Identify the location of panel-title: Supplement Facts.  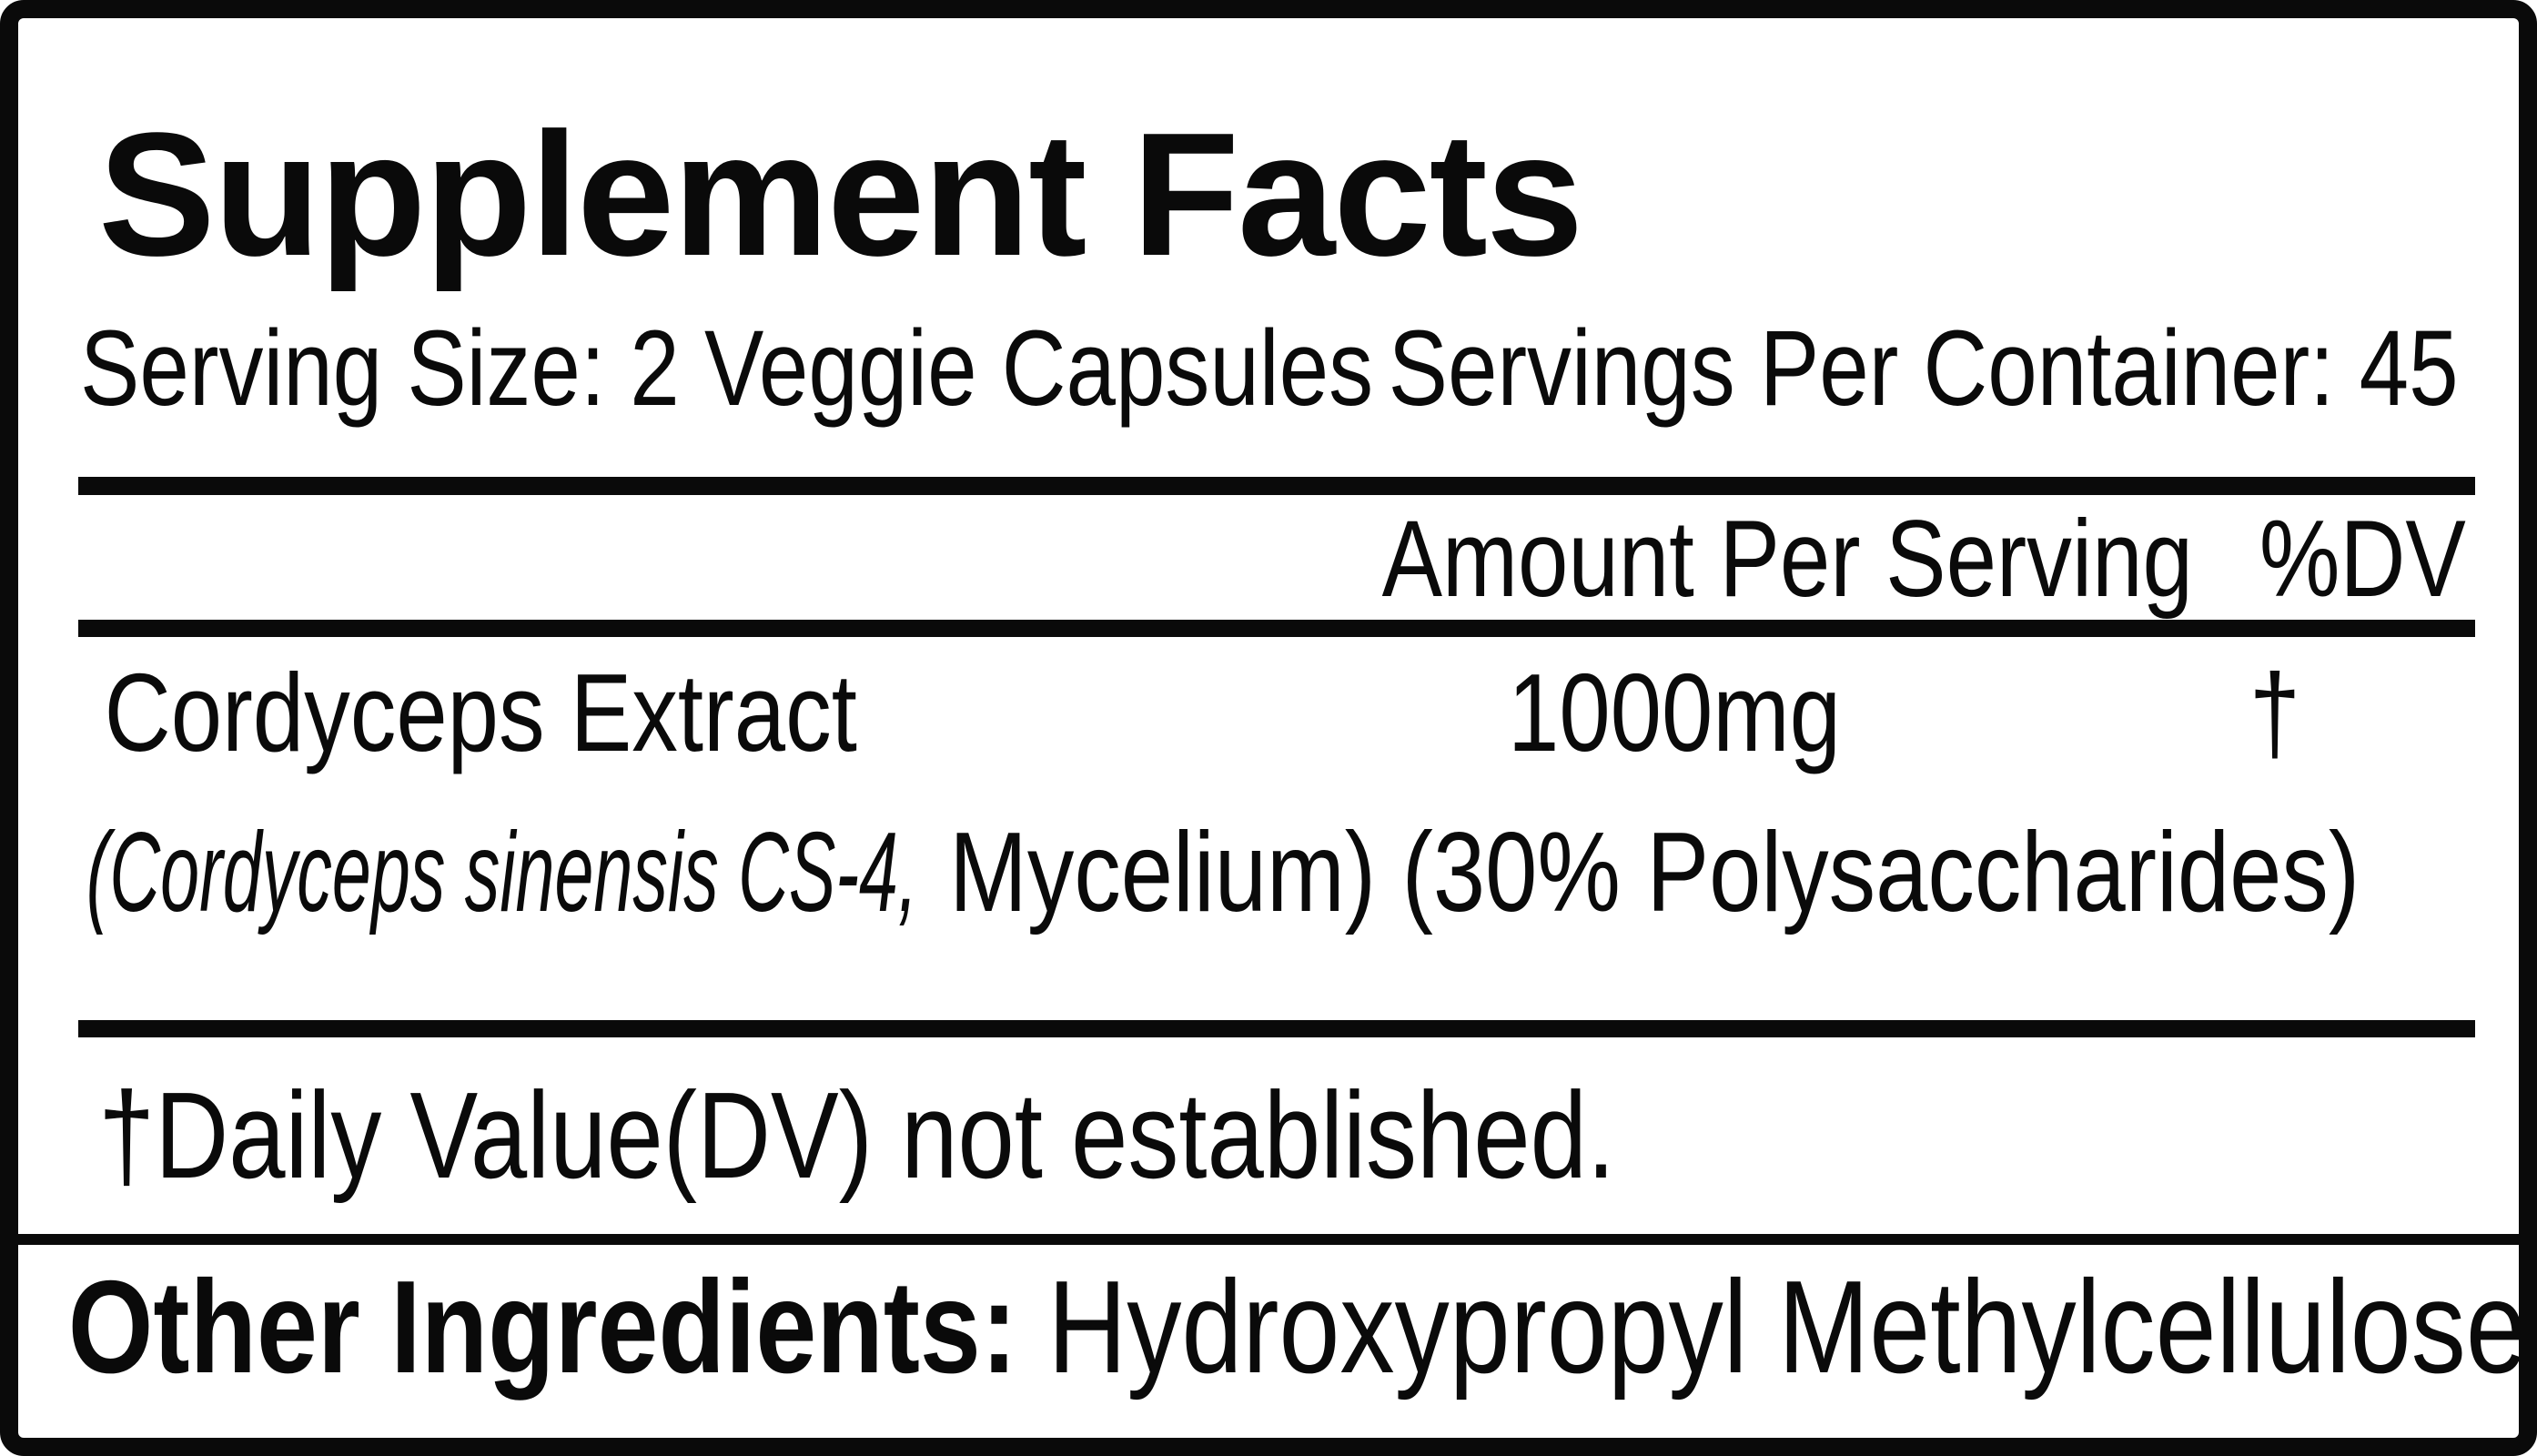
(840, 194).